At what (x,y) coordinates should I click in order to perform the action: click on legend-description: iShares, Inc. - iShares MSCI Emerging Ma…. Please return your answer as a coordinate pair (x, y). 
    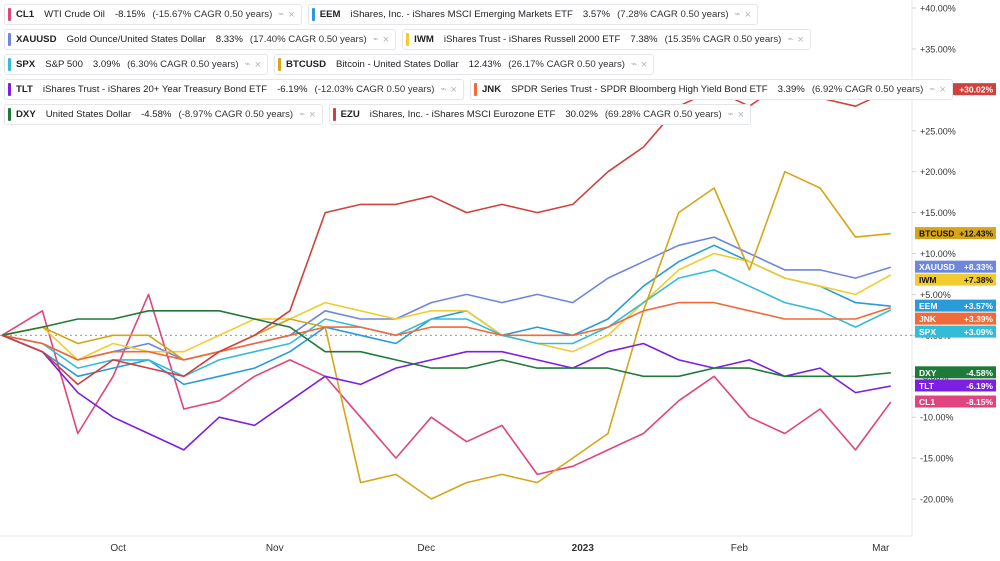
    Looking at the image, I should click on (461, 14).